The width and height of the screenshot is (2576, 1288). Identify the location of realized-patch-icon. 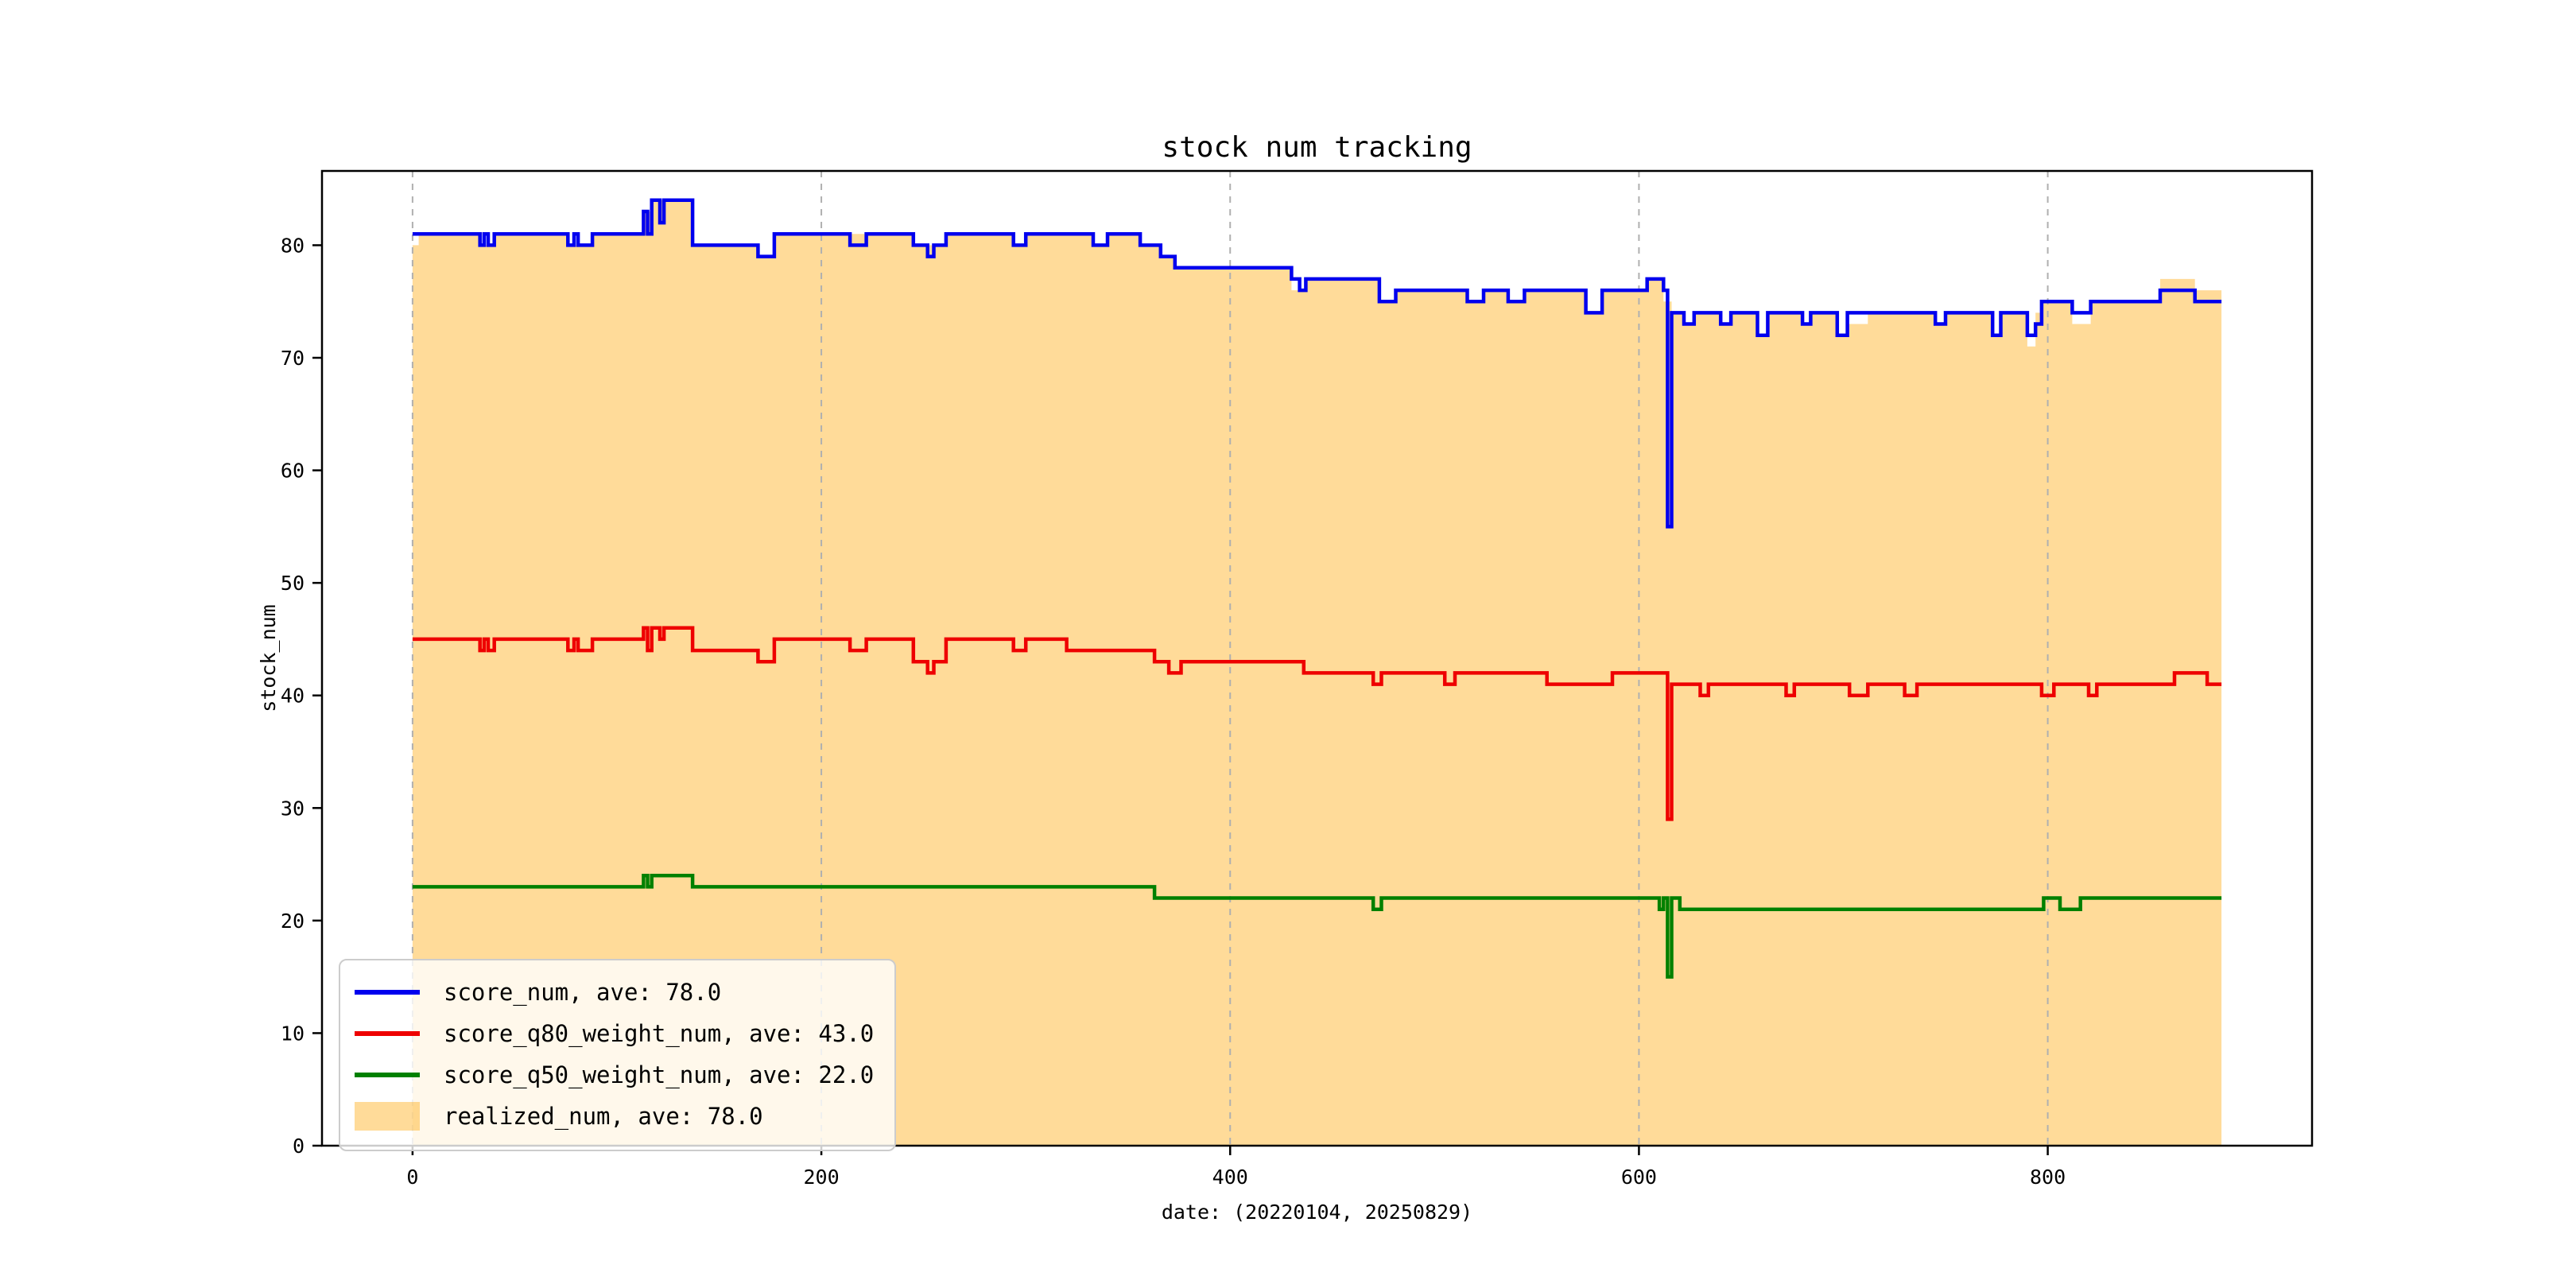
(387, 1117).